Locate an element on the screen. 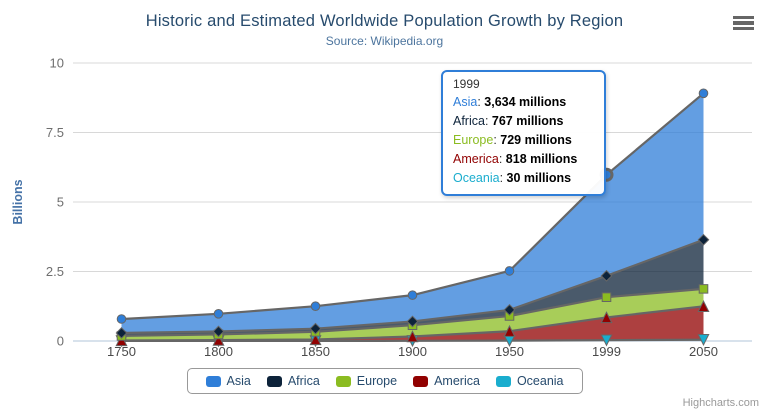 This screenshot has height=416, width=769. svg-text: 7.5 is located at coordinates (55, 132).